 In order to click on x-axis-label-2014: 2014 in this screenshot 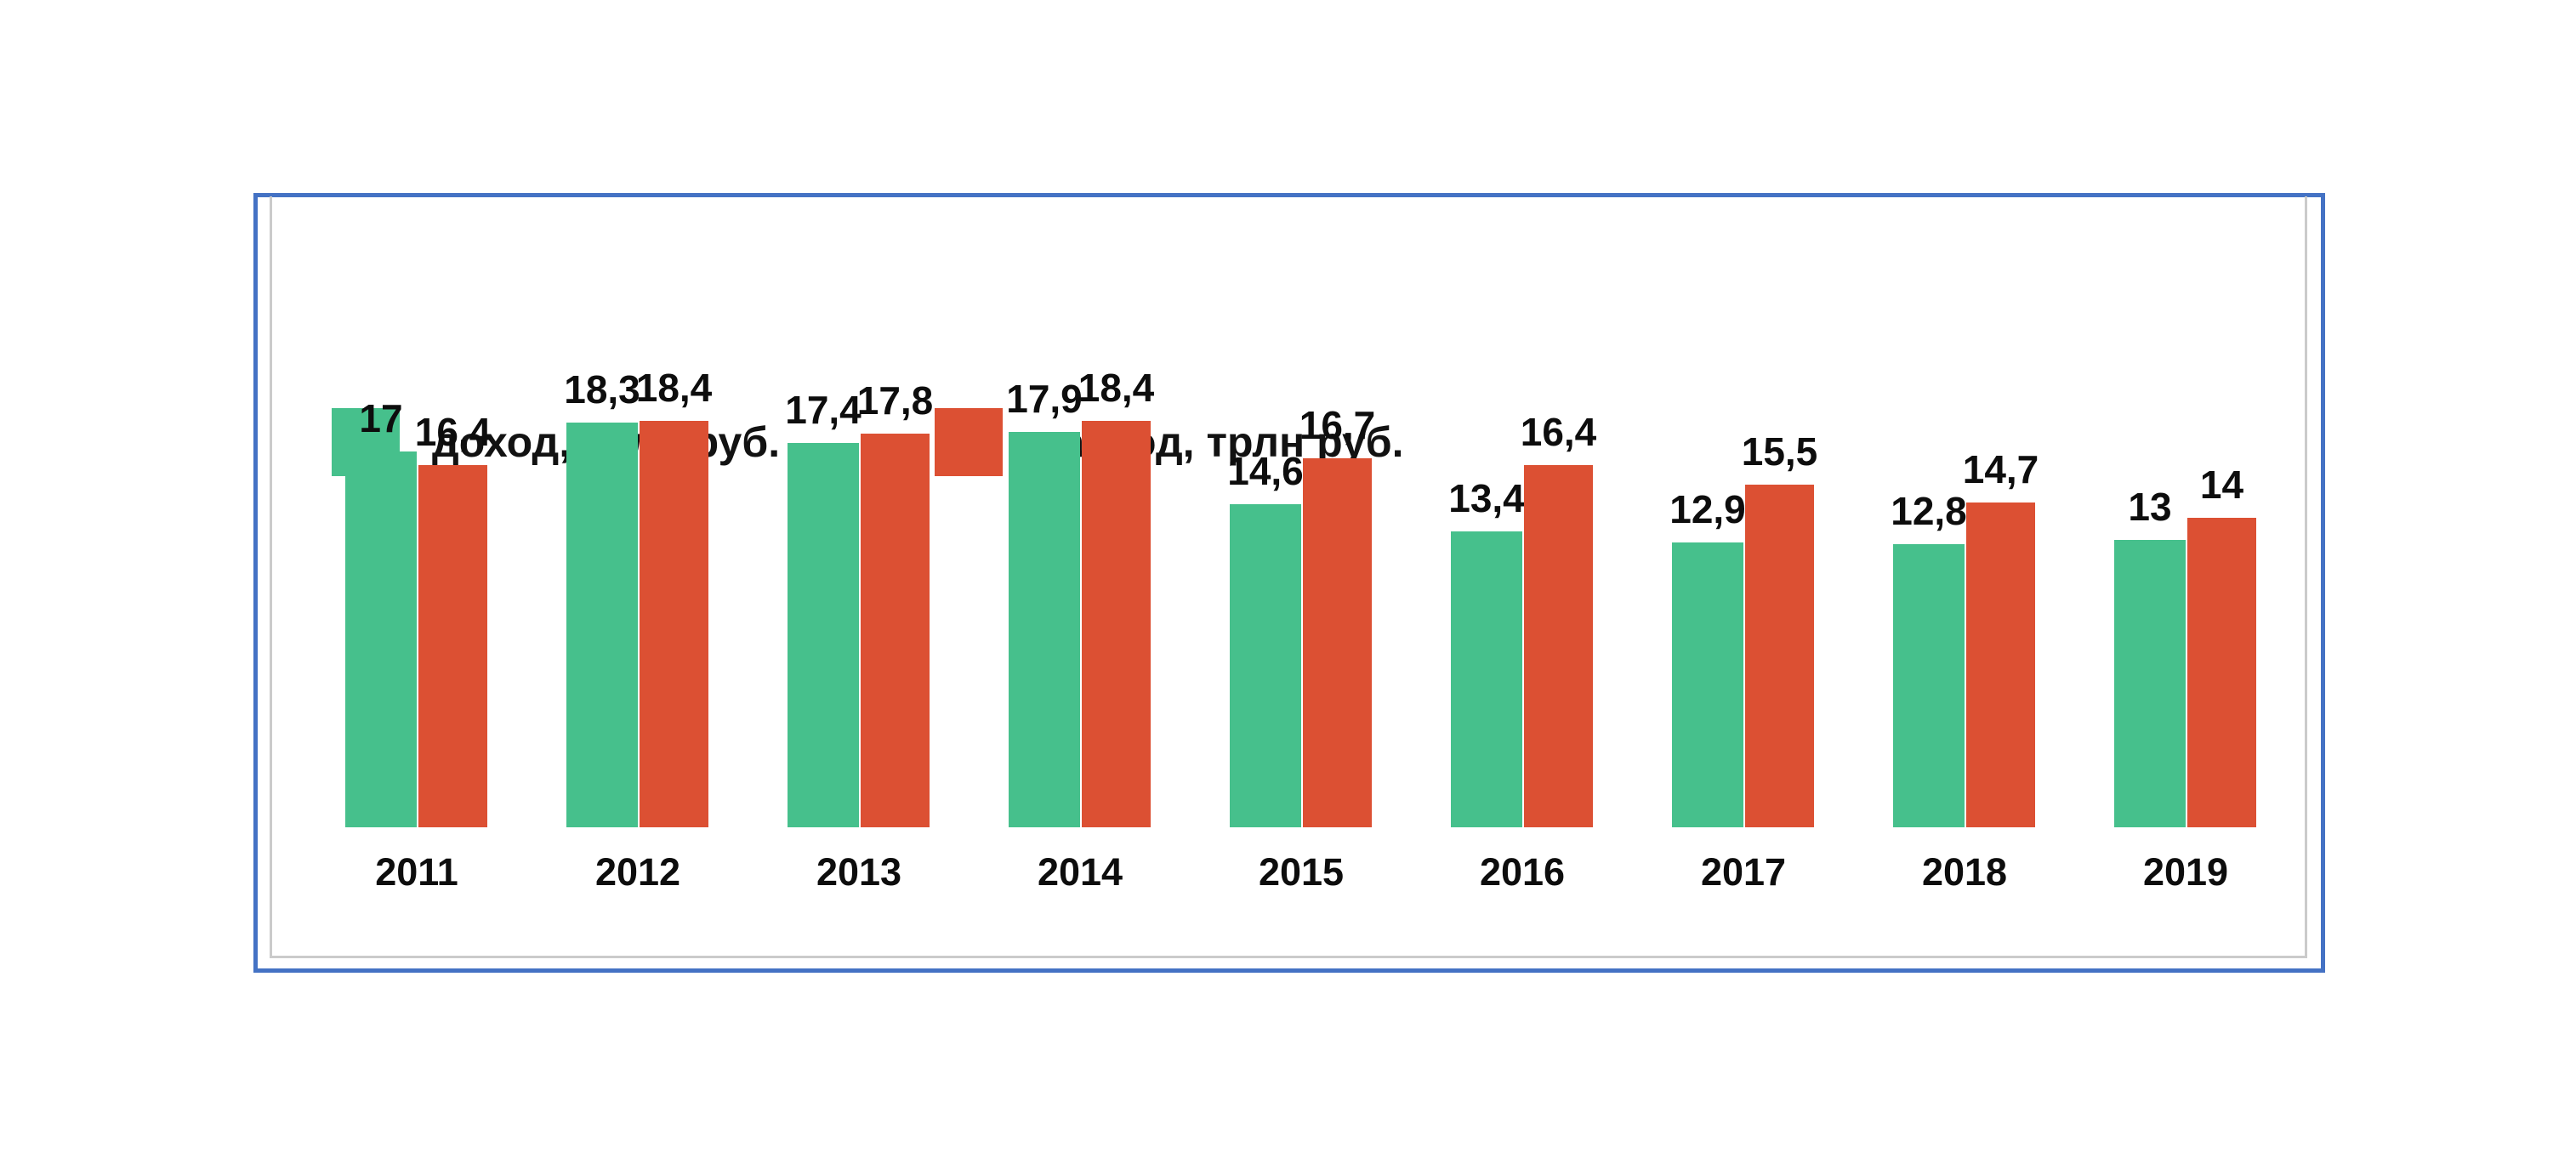, I will do `click(1080, 872)`.